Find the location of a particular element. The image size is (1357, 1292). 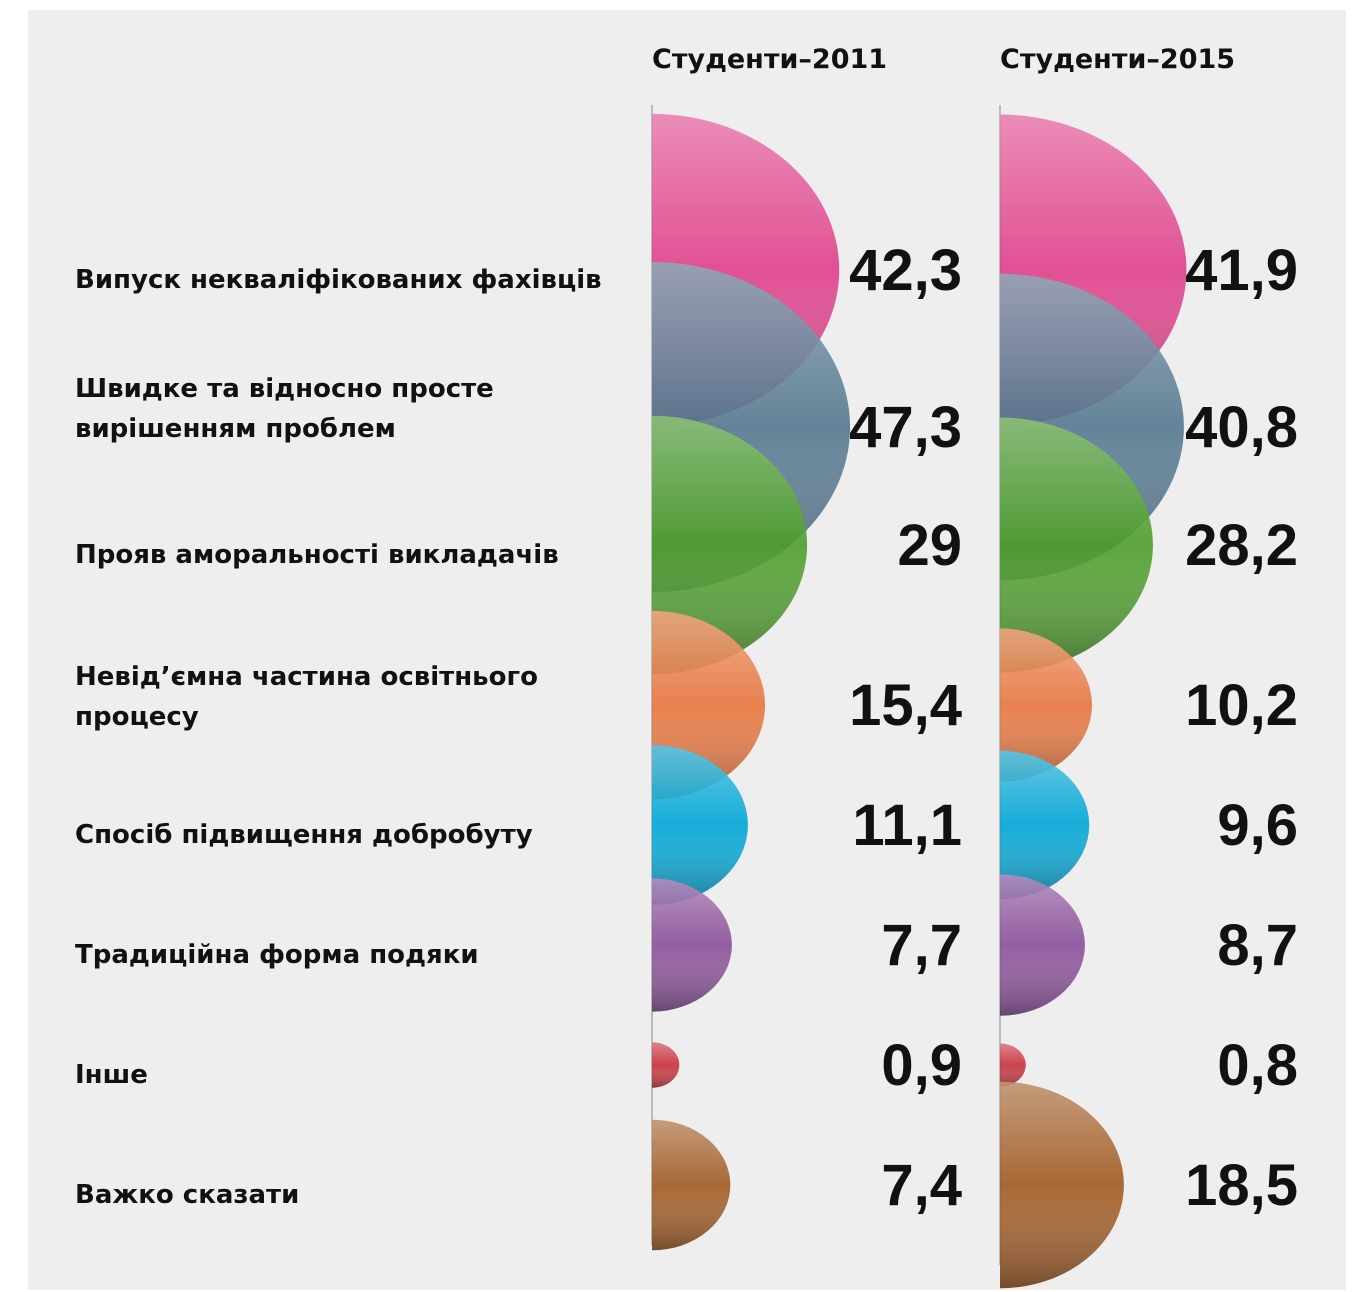

value-label: 18,5 is located at coordinates (1241, 1185).